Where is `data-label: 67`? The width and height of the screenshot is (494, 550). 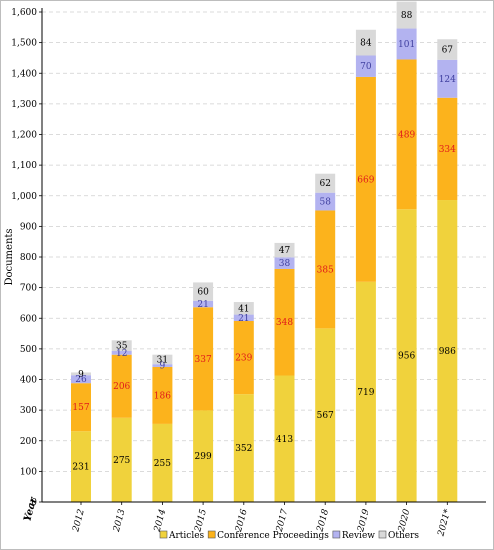
data-label: 67 is located at coordinates (448, 51).